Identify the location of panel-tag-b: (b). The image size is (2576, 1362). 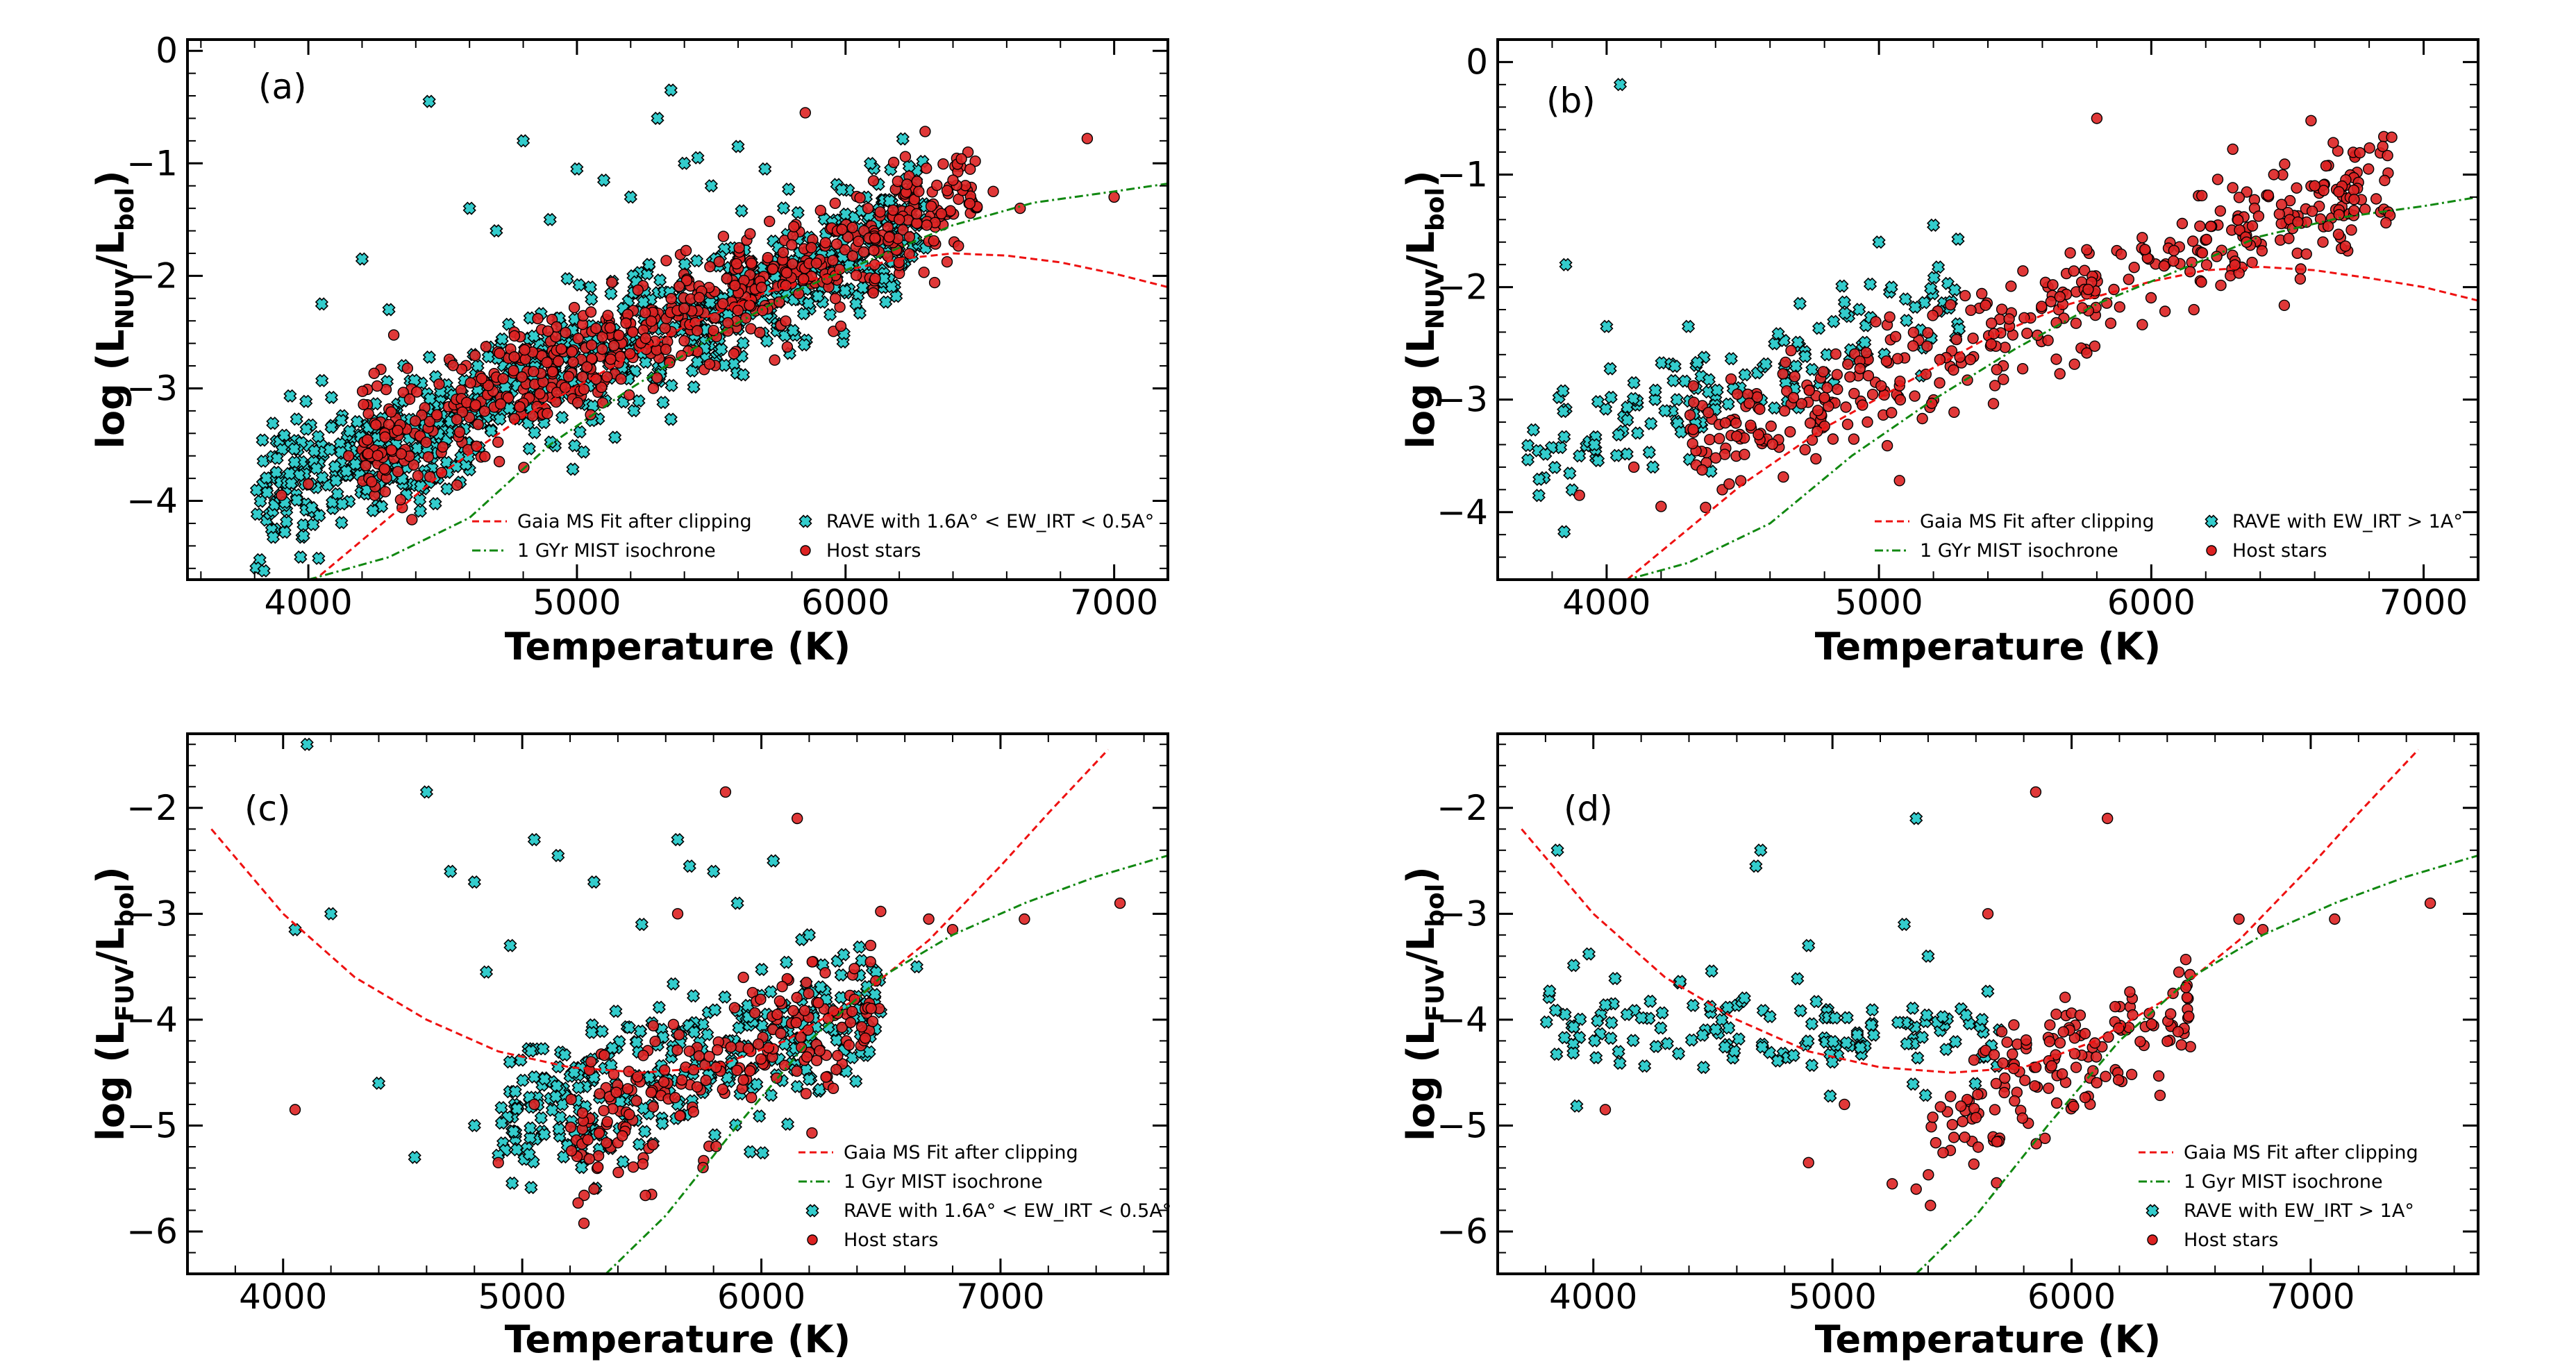
(1571, 101).